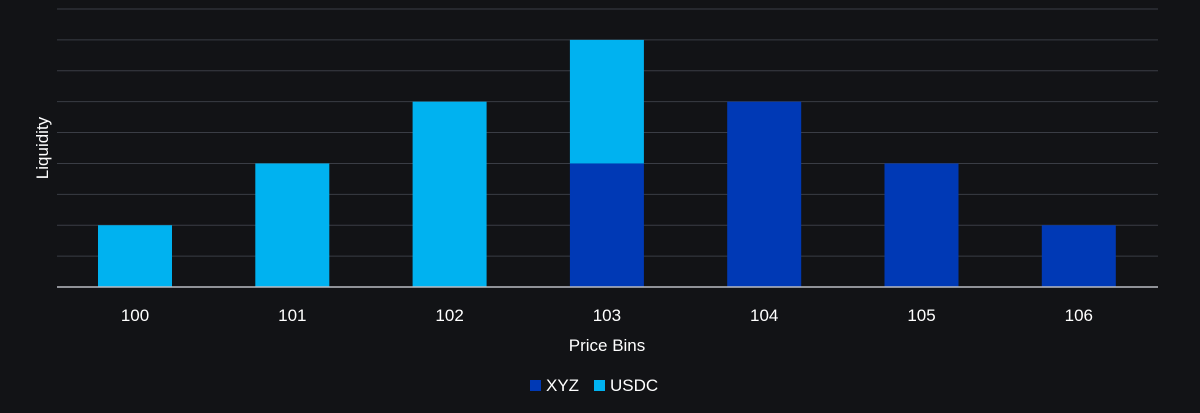 Image resolution: width=1200 pixels, height=413 pixels. What do you see at coordinates (42, 147) in the screenshot?
I see `y-axis-title: Liquidity` at bounding box center [42, 147].